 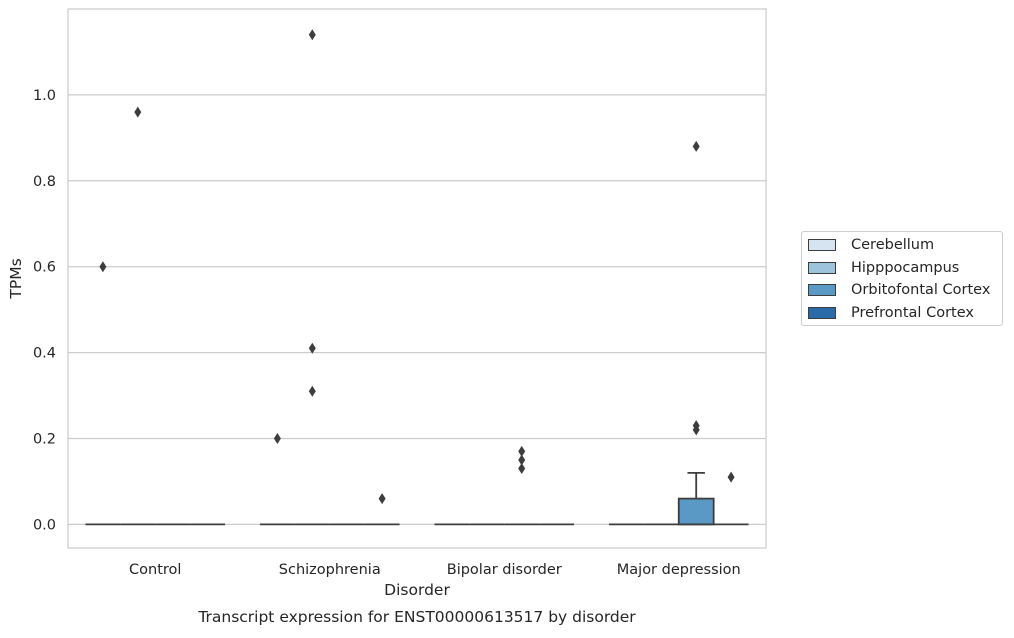 What do you see at coordinates (44, 268) in the screenshot?
I see `y-tick-label: 0.6` at bounding box center [44, 268].